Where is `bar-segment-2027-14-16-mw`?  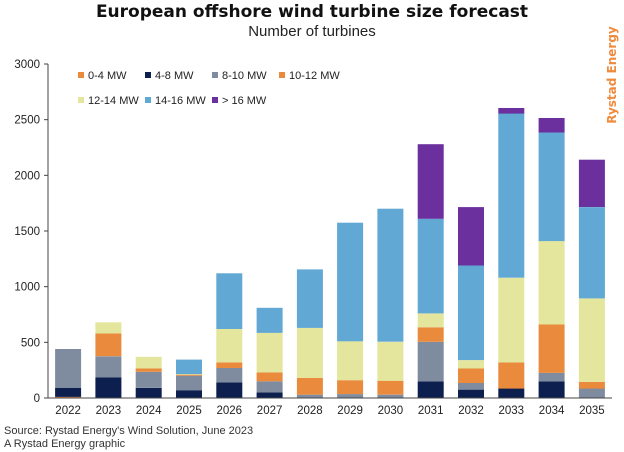
bar-segment-2027-14-16-mw is located at coordinates (269, 320).